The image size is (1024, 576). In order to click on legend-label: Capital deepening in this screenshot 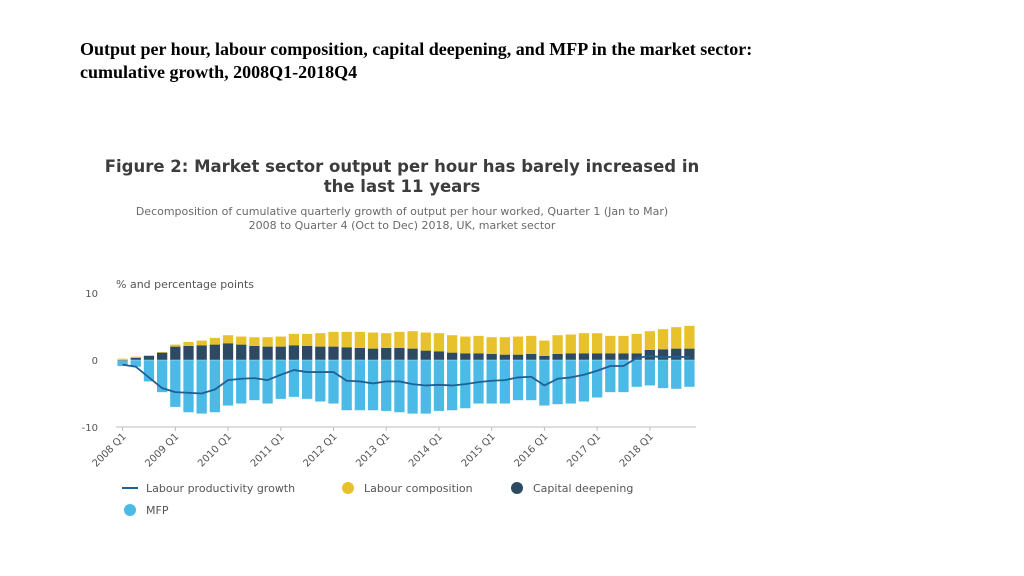, I will do `click(583, 488)`.